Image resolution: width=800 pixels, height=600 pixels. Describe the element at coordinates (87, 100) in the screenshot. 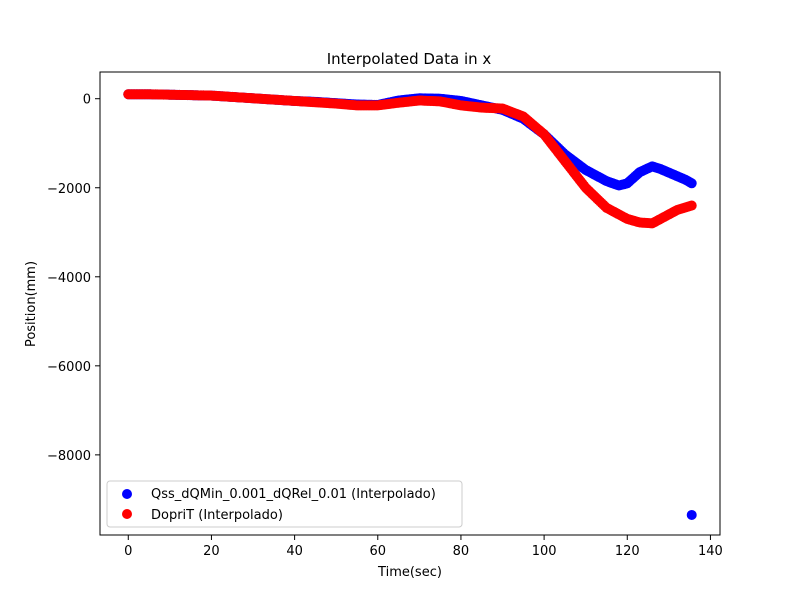

I see `y-tick-label: 0` at that location.